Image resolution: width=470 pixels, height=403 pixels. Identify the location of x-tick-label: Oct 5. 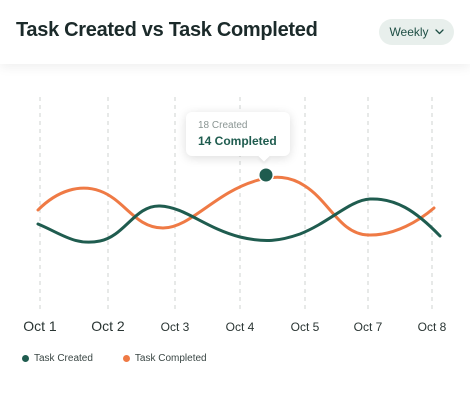
(305, 327).